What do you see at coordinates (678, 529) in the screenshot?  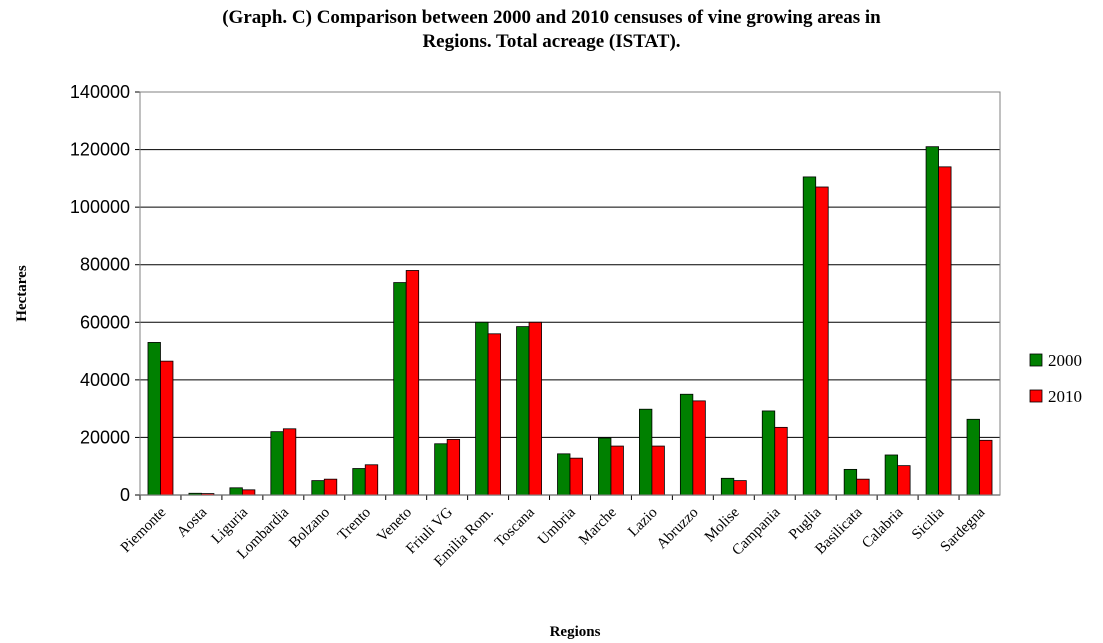 I see `x-category-label: Abruzzo` at bounding box center [678, 529].